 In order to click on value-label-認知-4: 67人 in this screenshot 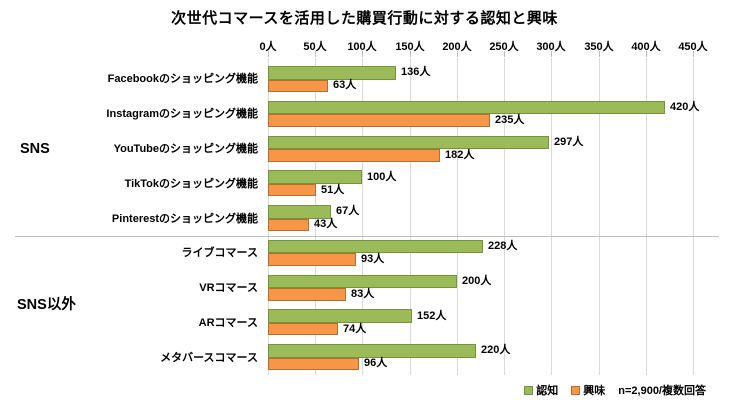, I will do `click(348, 211)`.